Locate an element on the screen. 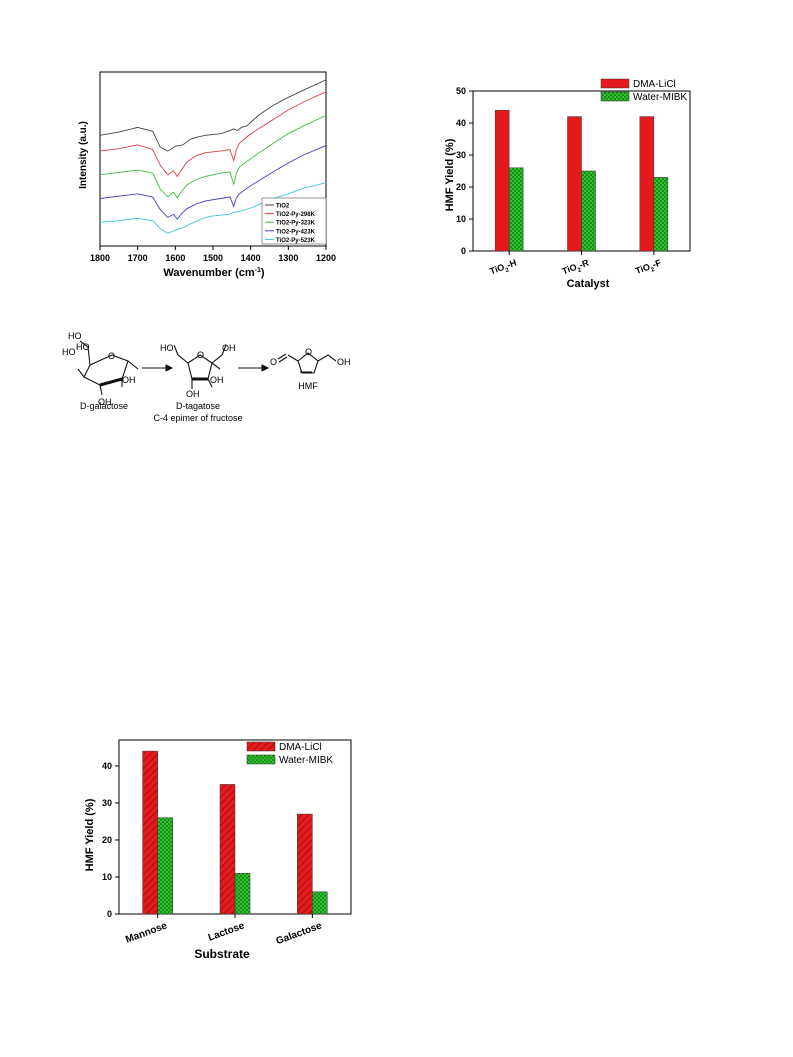  arrow-galactose-tagatose is located at coordinates (158, 368).